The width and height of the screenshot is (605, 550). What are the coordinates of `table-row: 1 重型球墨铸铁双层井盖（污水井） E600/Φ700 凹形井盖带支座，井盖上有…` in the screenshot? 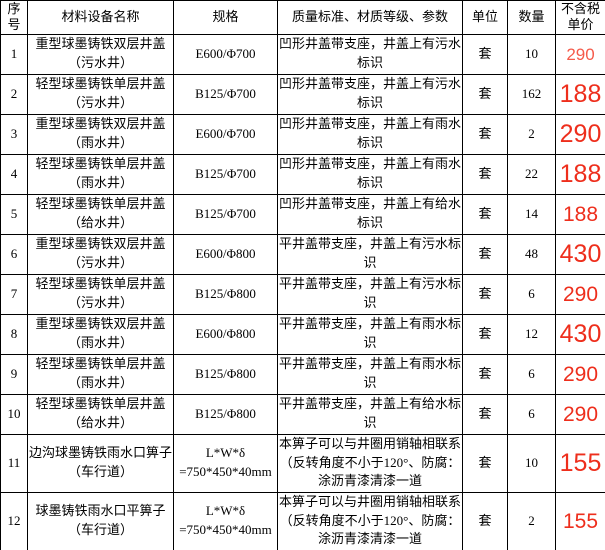 It's located at (302, 54).